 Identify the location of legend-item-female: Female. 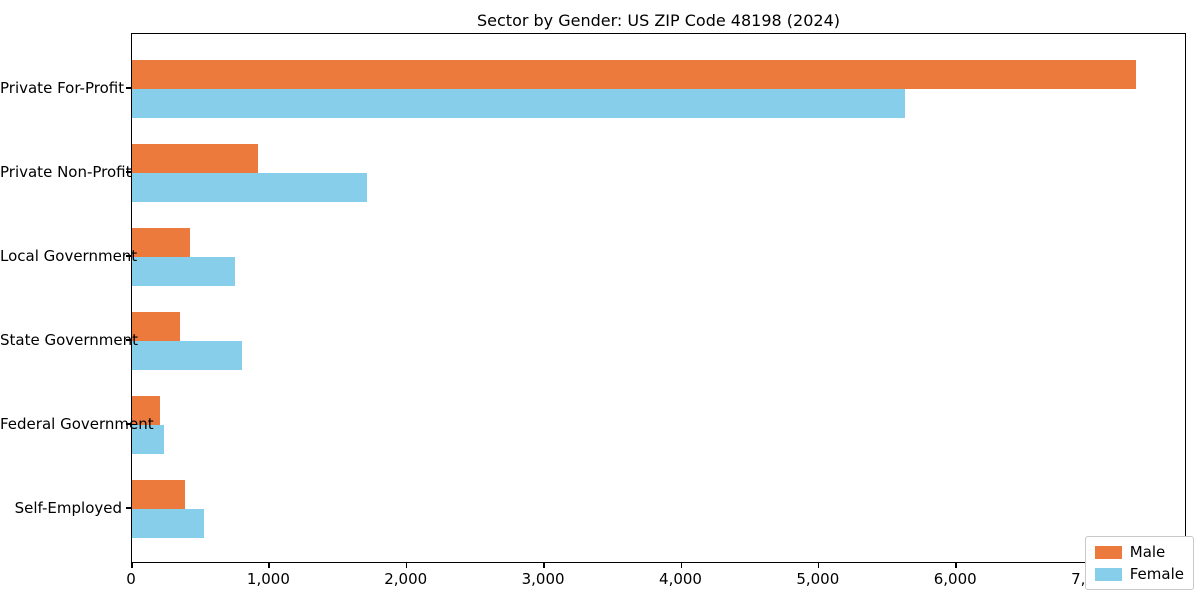
(1139, 574).